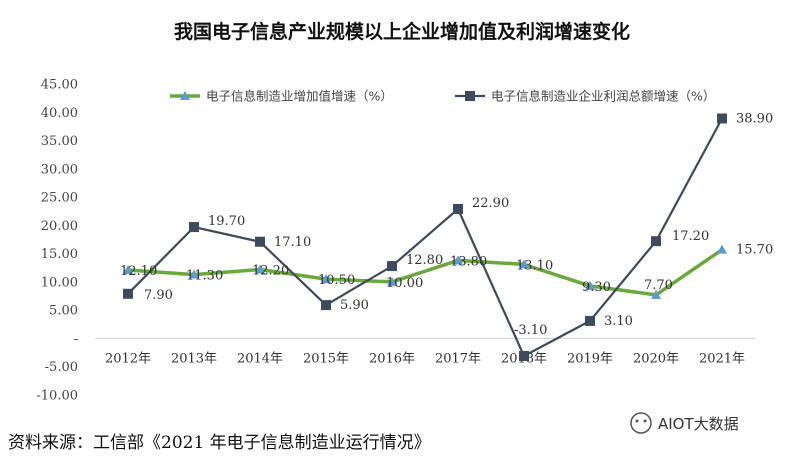 This screenshot has height=458, width=790. Describe the element at coordinates (641, 423) in the screenshot. I see `wechat-icon` at that location.